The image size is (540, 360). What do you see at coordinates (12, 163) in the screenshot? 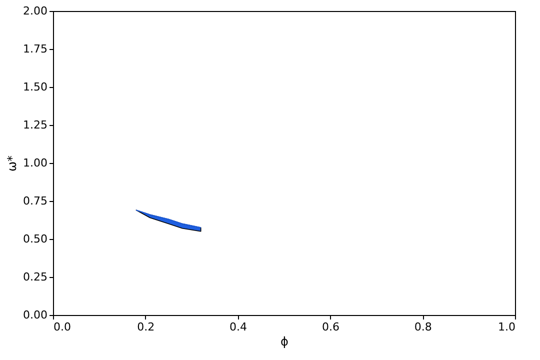
I see `y-axis-title: ω*` at bounding box center [12, 163].